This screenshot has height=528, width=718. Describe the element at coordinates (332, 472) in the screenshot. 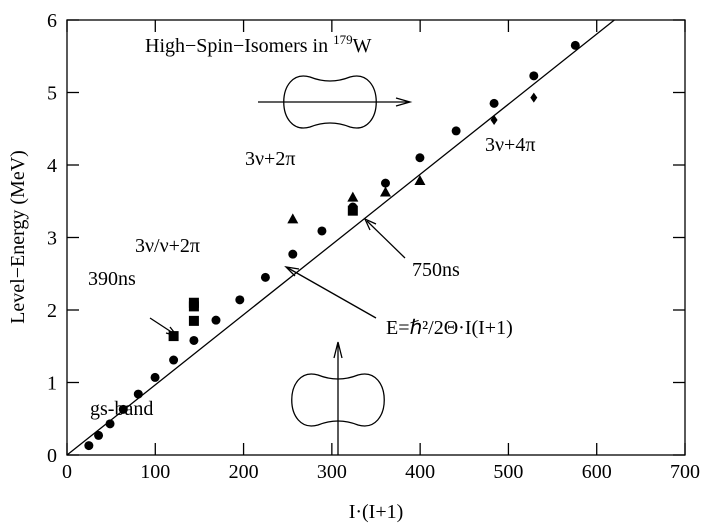

I see `x-tick-label: 300` at that location.